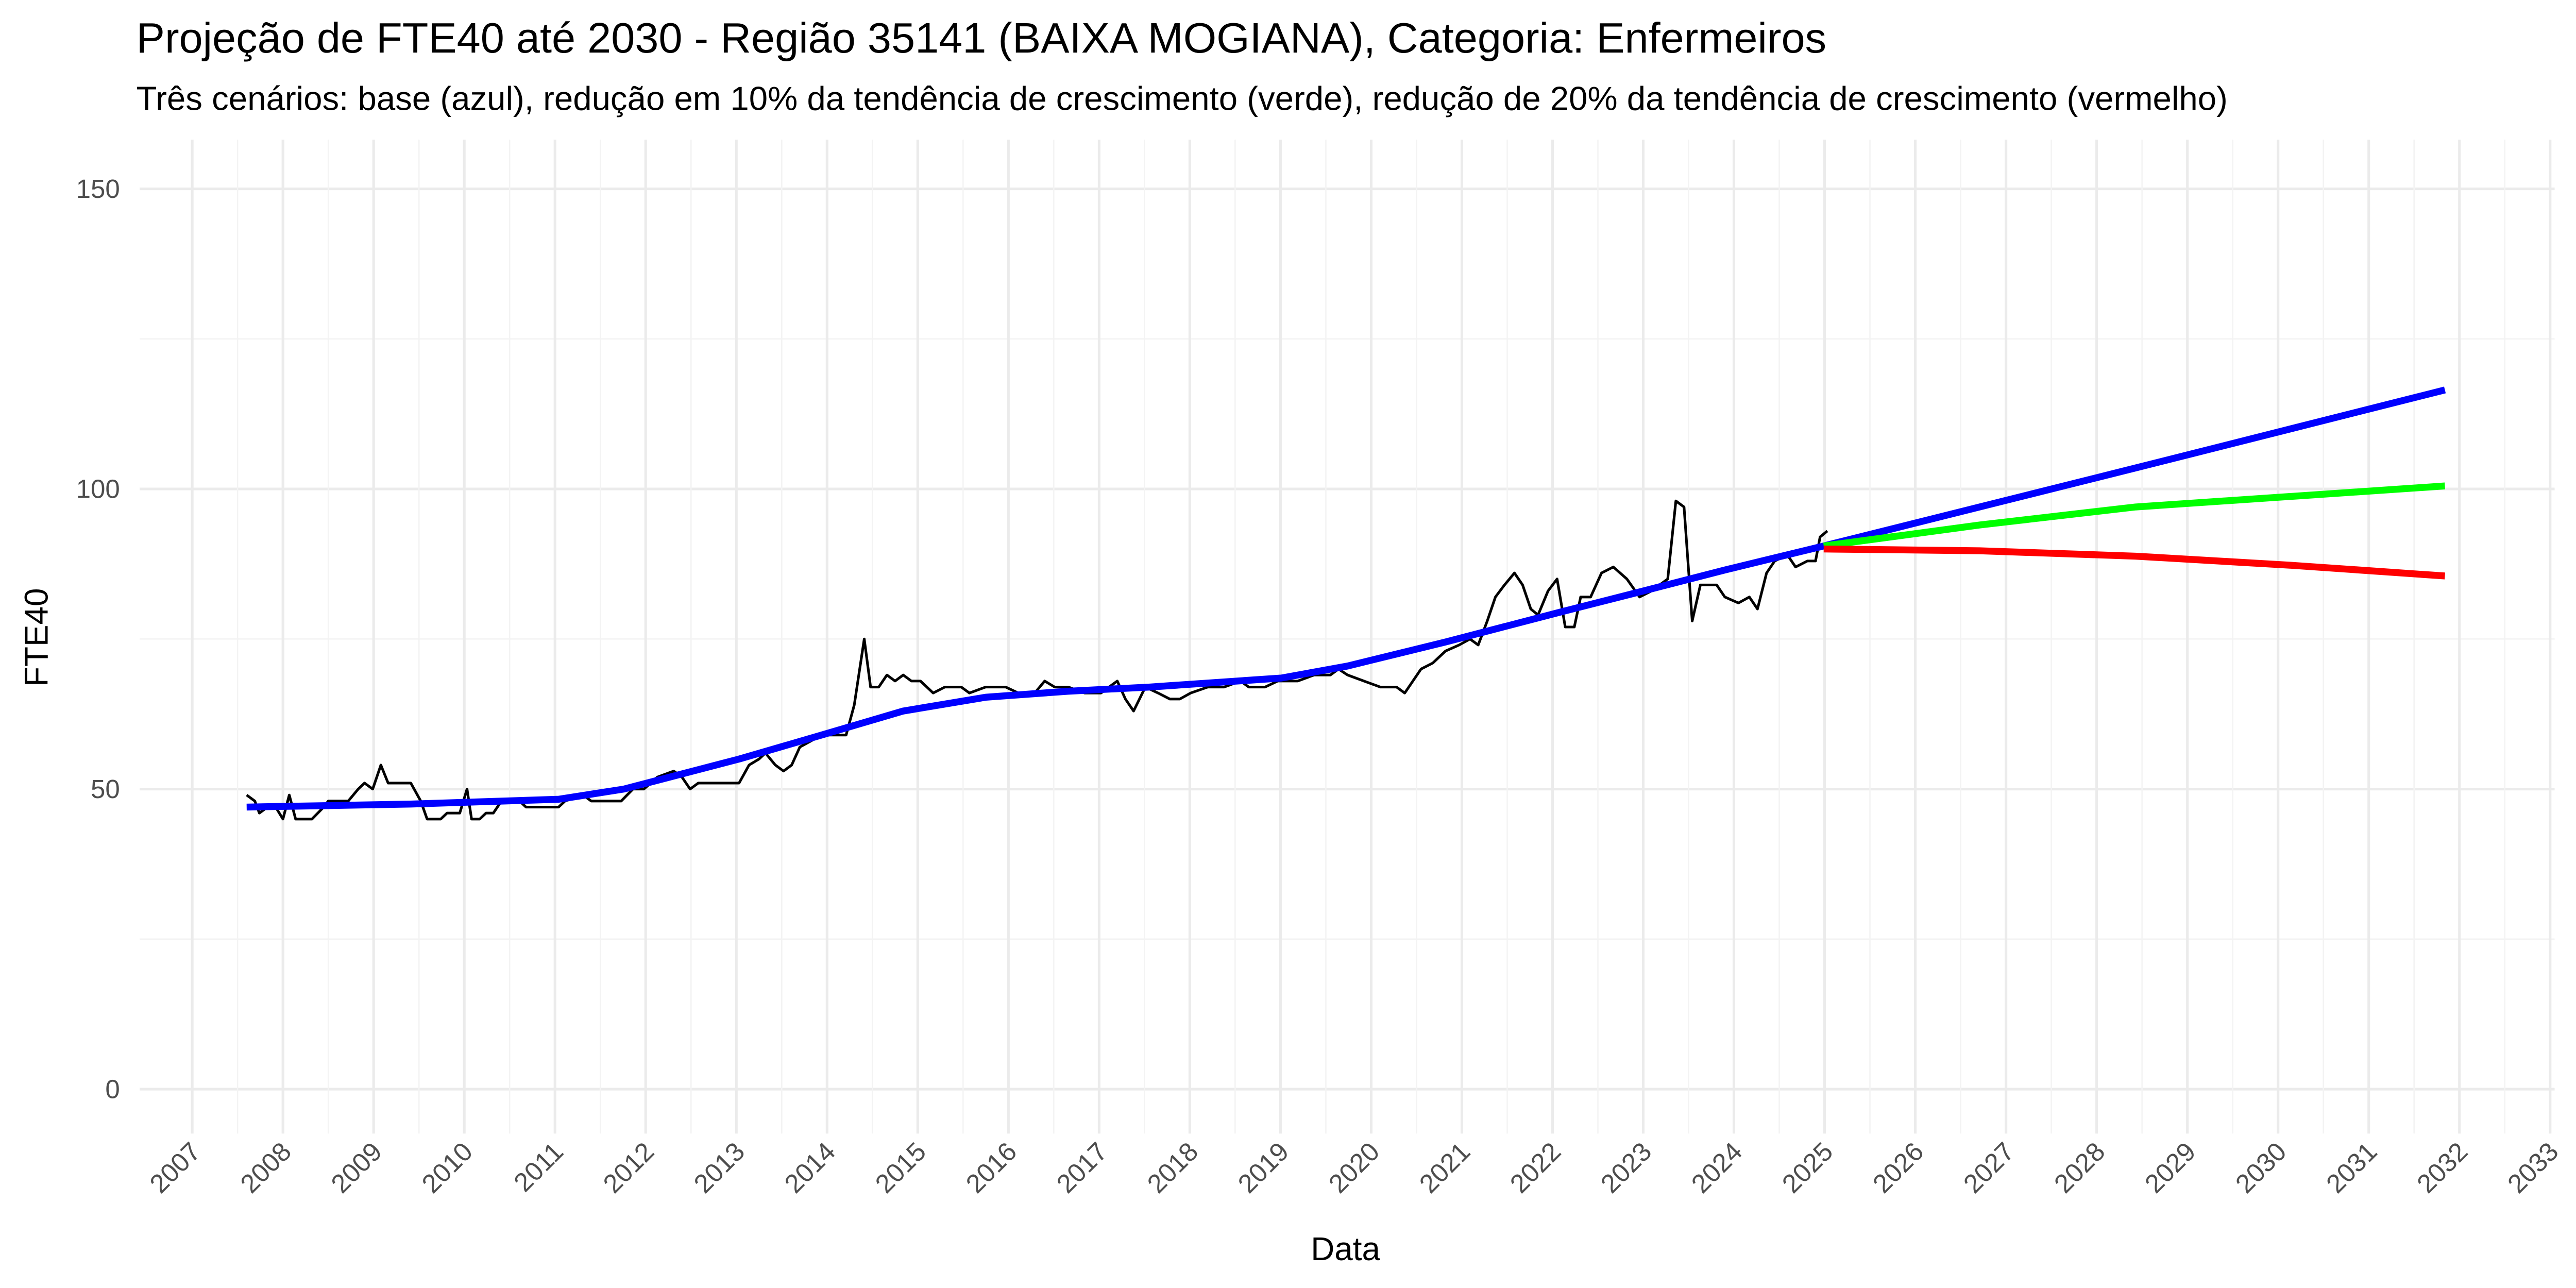 The image size is (2576, 1288). I want to click on x-tick-label: 2026, so click(1898, 1168).